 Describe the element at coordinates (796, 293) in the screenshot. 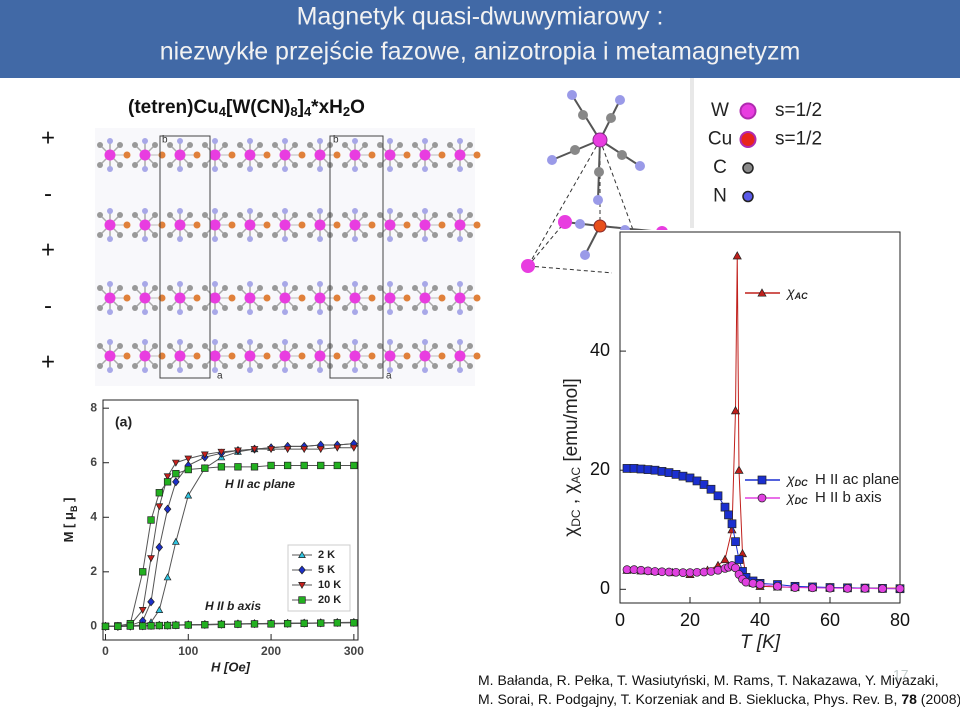

I see `legend-label: χAC` at that location.